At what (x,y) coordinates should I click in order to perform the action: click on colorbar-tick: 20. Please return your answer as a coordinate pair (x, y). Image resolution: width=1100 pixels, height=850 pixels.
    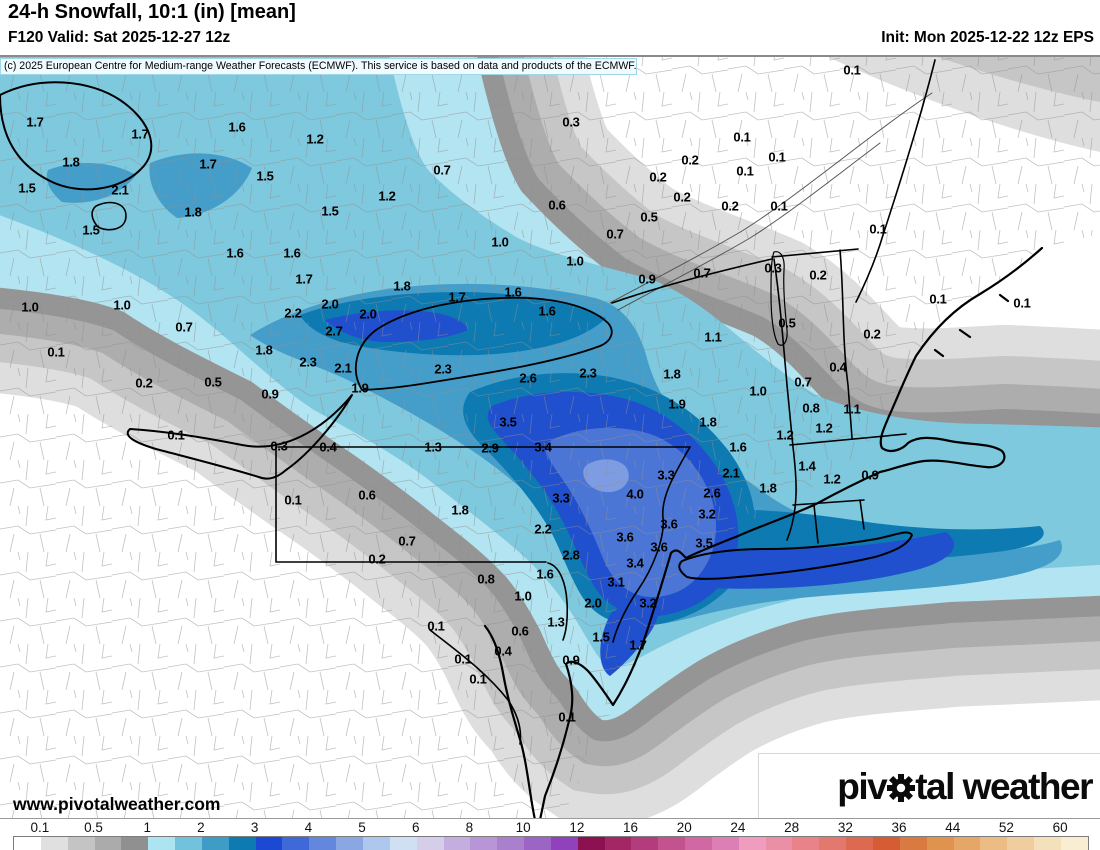
    Looking at the image, I should click on (684, 827).